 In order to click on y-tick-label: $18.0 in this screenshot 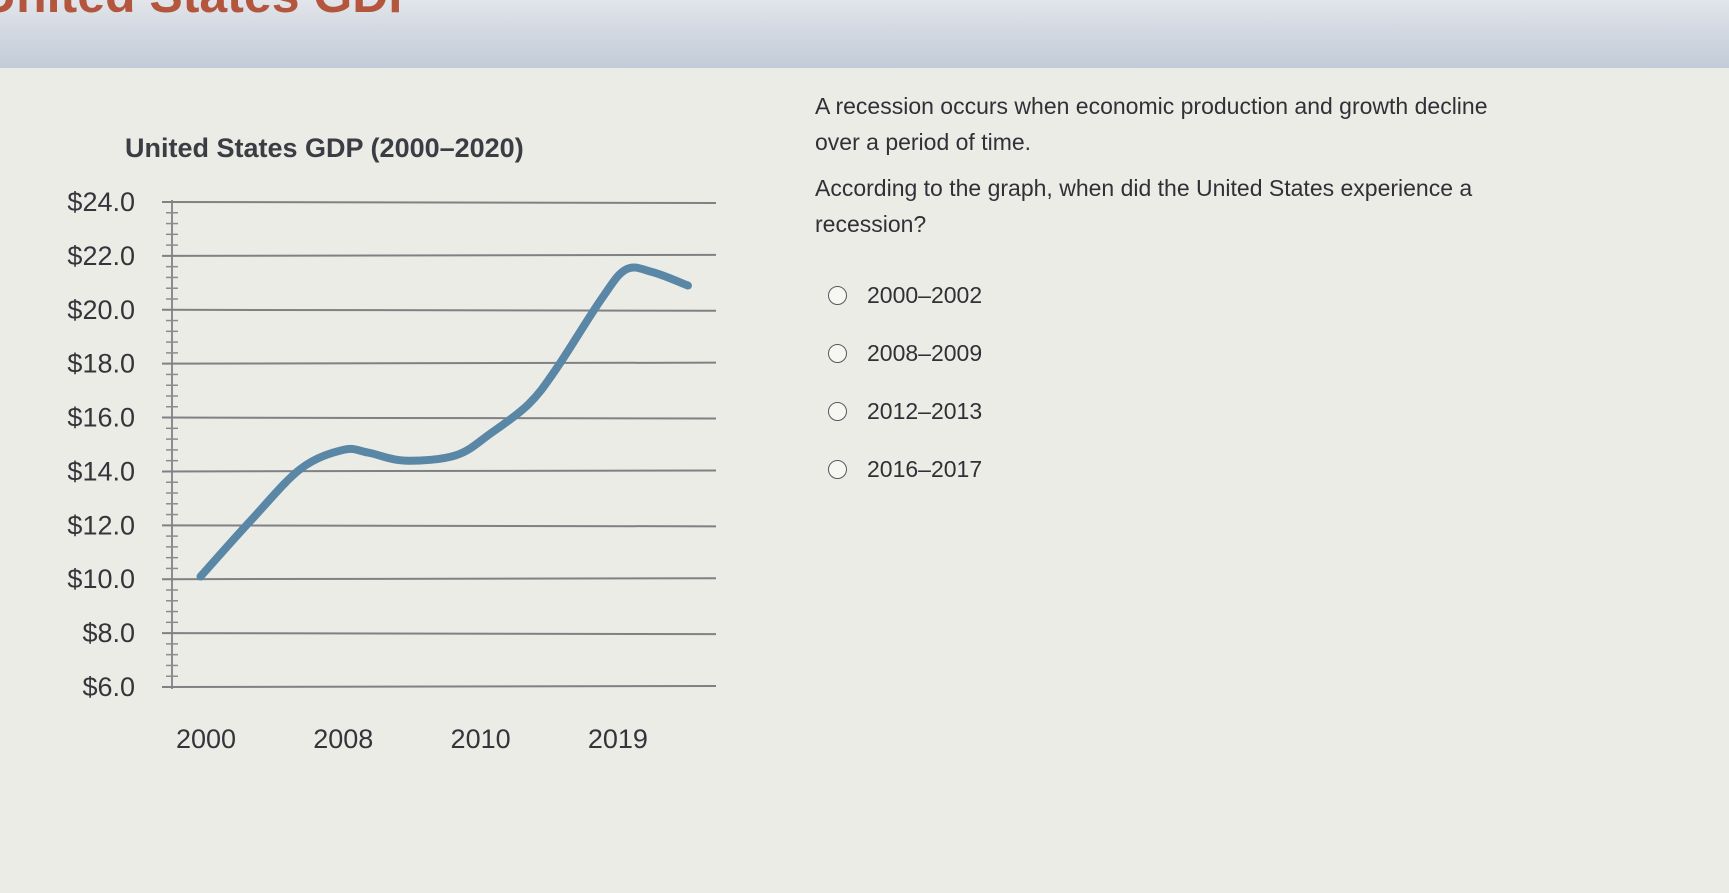, I will do `click(101, 364)`.